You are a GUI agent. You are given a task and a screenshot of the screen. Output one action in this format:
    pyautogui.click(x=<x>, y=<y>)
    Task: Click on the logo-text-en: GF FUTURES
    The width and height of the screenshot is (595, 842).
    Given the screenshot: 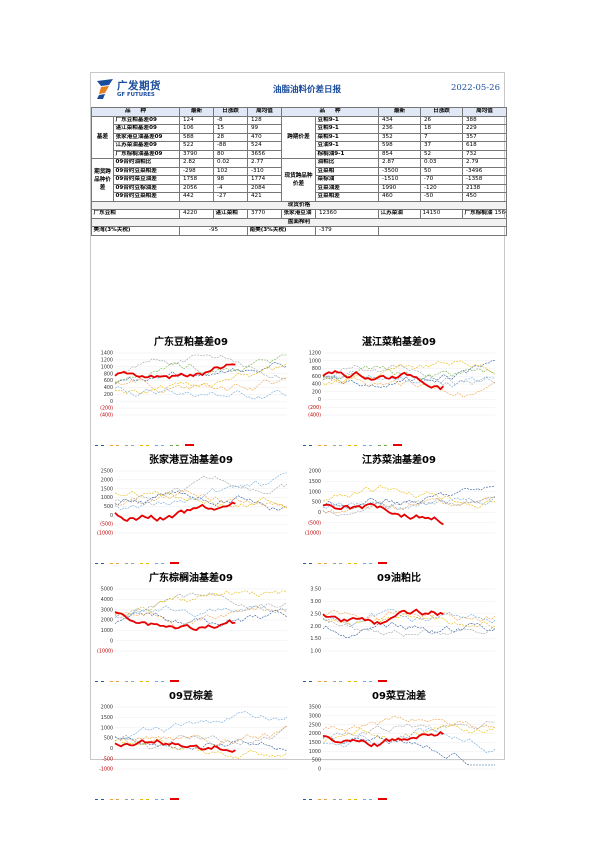 What is the action you would take?
    pyautogui.click(x=136, y=95)
    